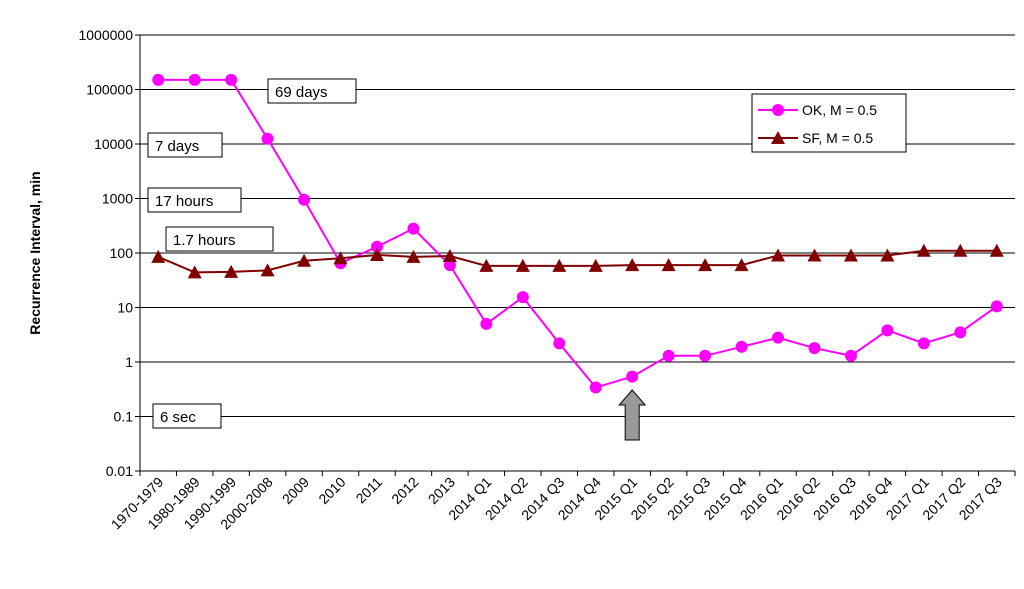  Describe the element at coordinates (837, 138) in the screenshot. I see `legend-label: SF, M = 0.5` at that location.